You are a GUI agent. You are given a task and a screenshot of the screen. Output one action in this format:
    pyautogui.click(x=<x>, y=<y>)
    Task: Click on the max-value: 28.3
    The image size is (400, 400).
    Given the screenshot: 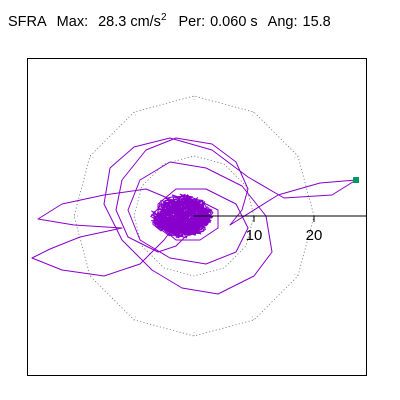 What is the action you would take?
    pyautogui.click(x=112, y=22)
    